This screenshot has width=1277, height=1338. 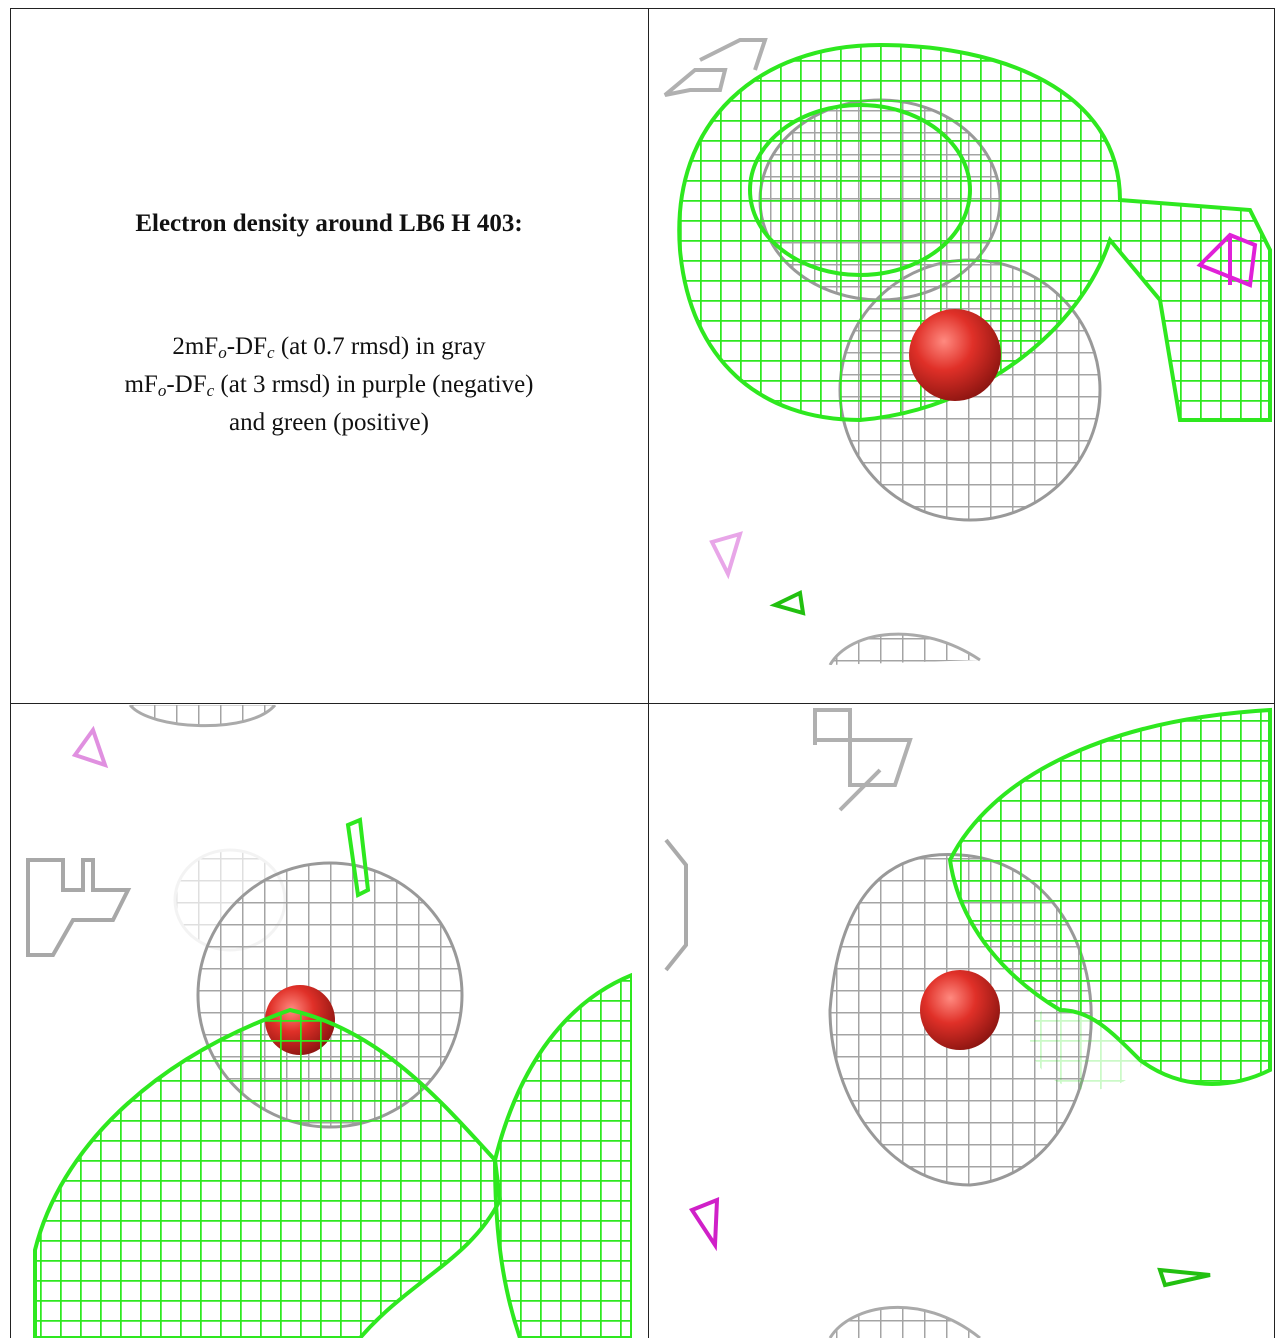 I want to click on caption-title: Electron density around LB6 H 403:, so click(x=329, y=223).